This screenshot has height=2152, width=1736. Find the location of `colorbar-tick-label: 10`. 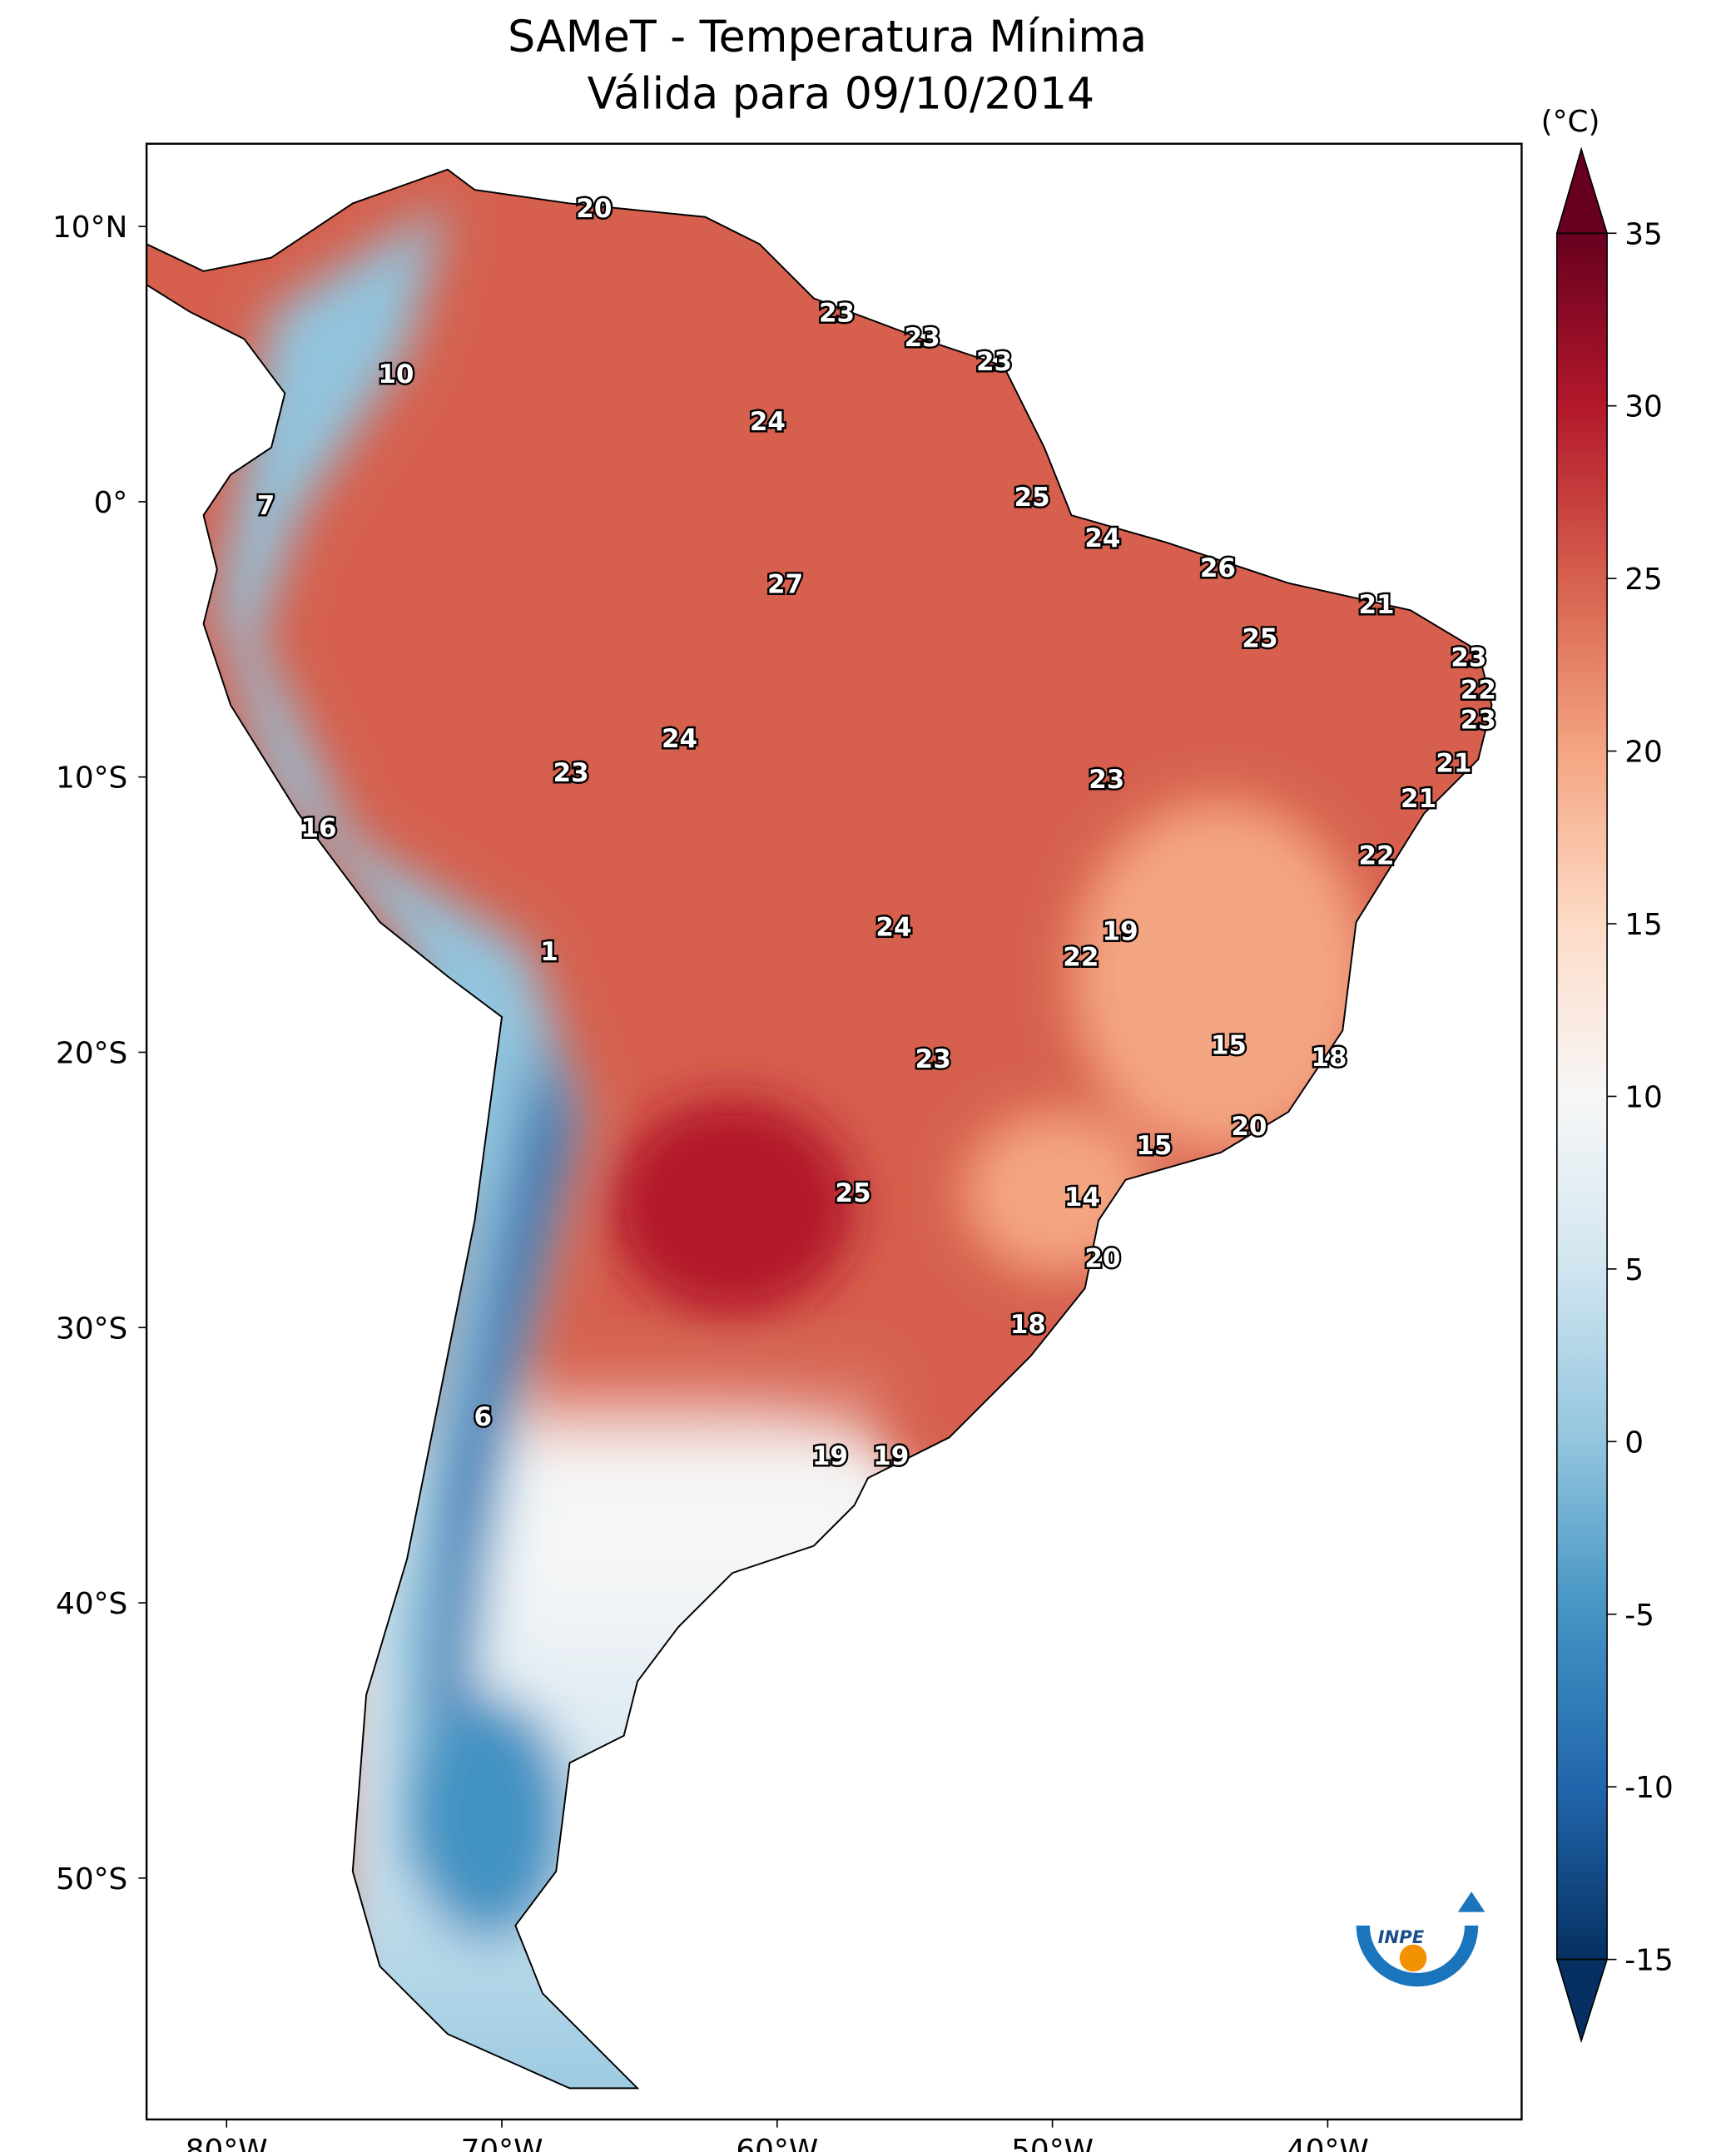

colorbar-tick-label: 10 is located at coordinates (1643, 1097).